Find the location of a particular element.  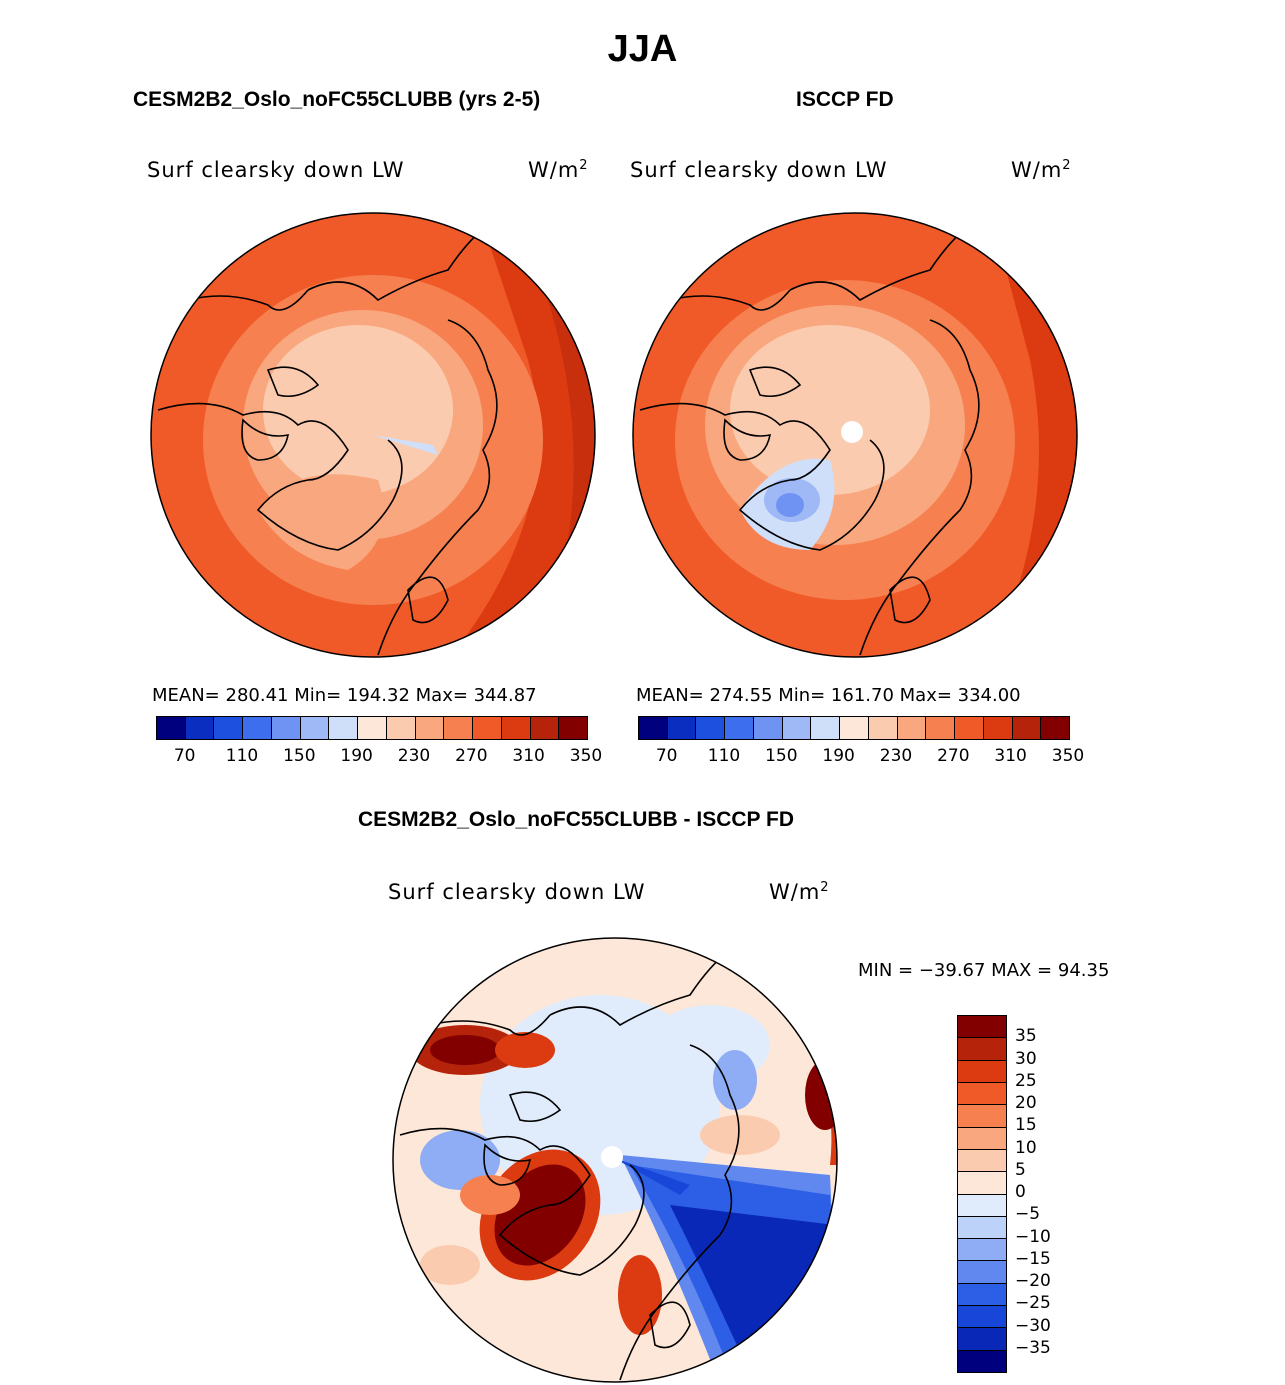

diff-coastlines is located at coordinates (569, 1165).